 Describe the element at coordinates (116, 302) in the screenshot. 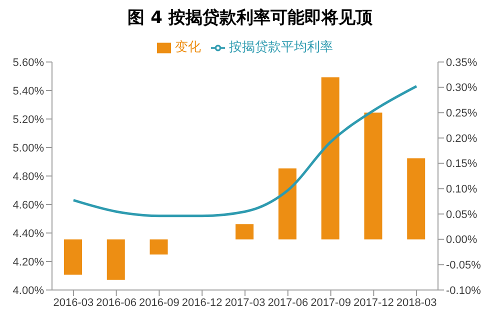

I see `x-tick-label: 2016-06` at that location.